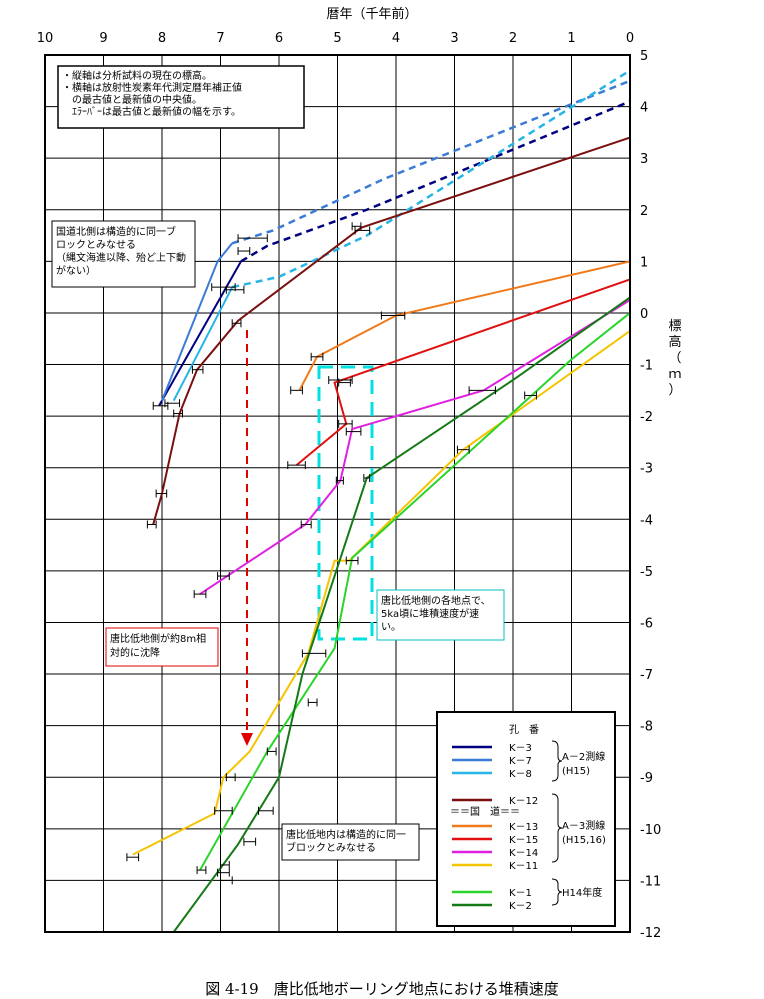 This screenshot has width=764, height=999. What do you see at coordinates (583, 825) in the screenshot?
I see `legend-group2-label1: A－3測線` at bounding box center [583, 825].